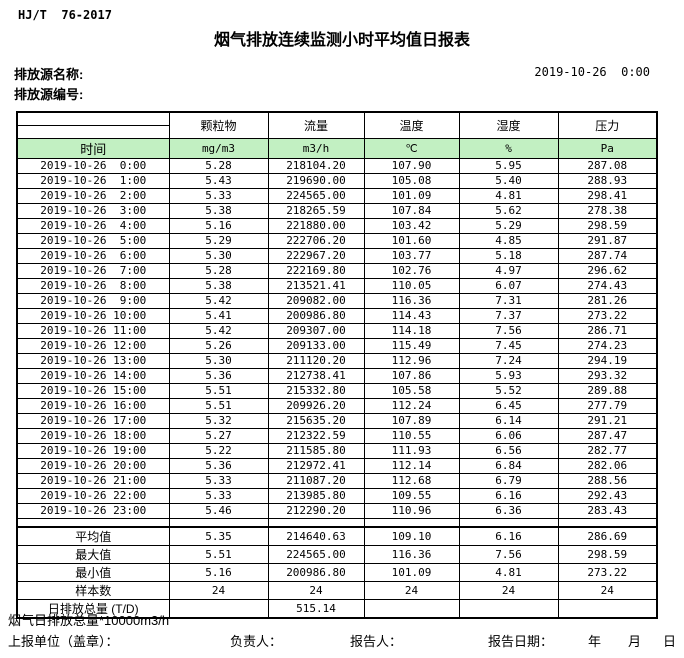 The height and width of the screenshot is (658, 684). What do you see at coordinates (93, 480) in the screenshot?
I see `time-cell: 2019-10-26 21:00` at bounding box center [93, 480].